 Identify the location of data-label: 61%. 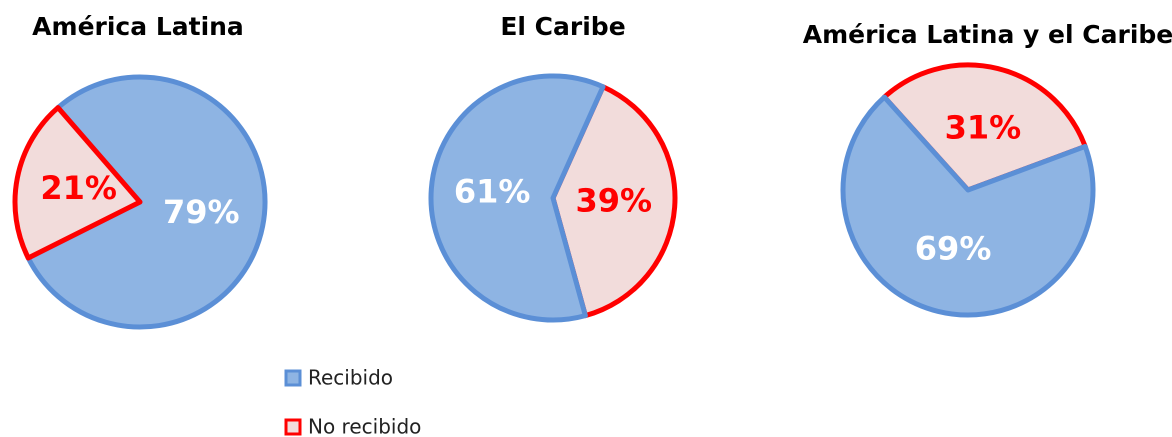
(492, 191).